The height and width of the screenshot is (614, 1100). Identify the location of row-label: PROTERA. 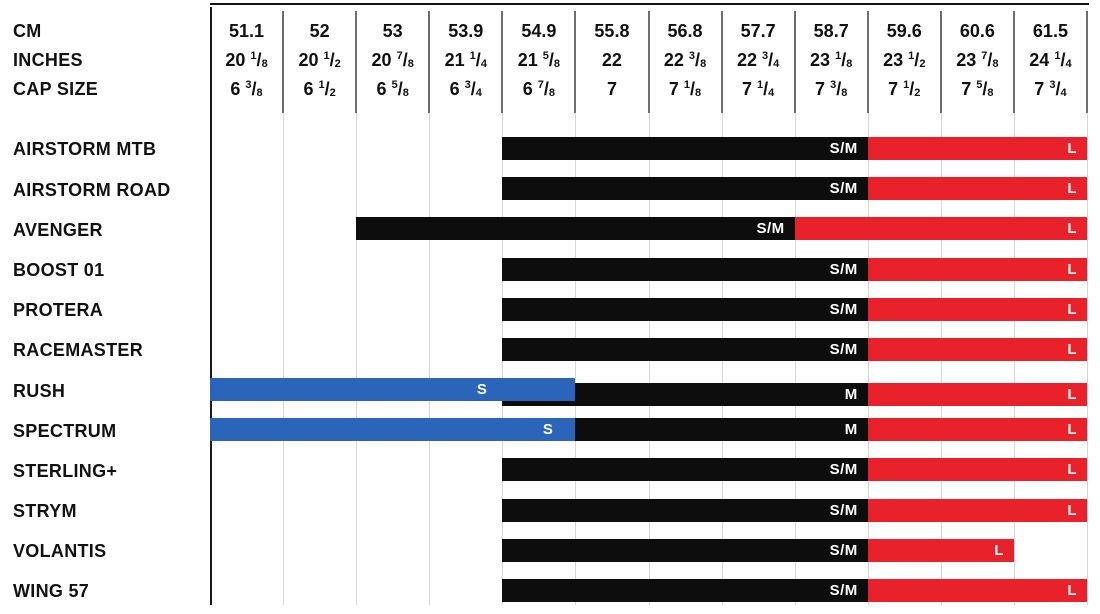
(58, 310).